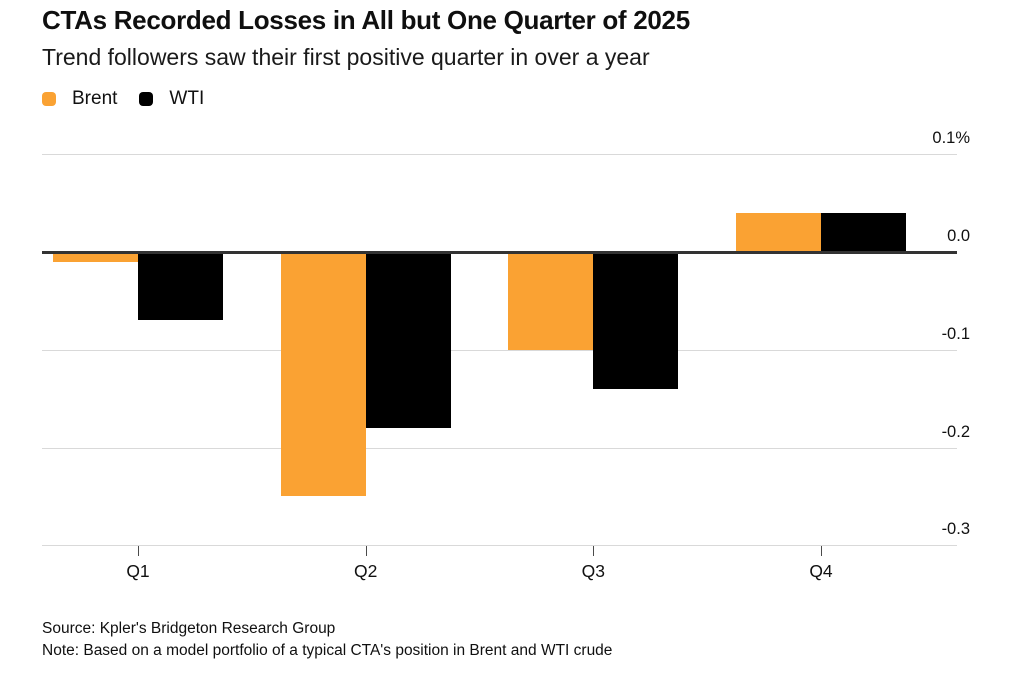 This screenshot has height=679, width=1035. Describe the element at coordinates (955, 431) in the screenshot. I see `y-tick-label--0.2: -0.2` at that location.